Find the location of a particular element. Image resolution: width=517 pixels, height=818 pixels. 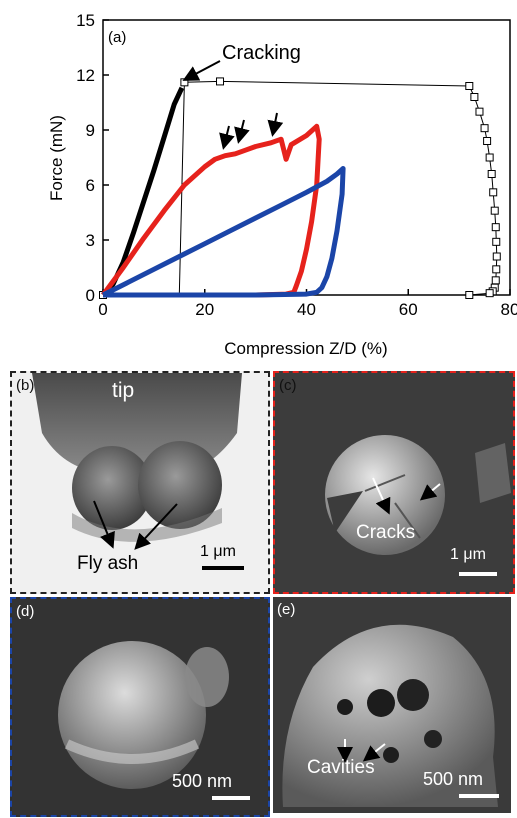

panel-e-graphic is located at coordinates (392, 705).